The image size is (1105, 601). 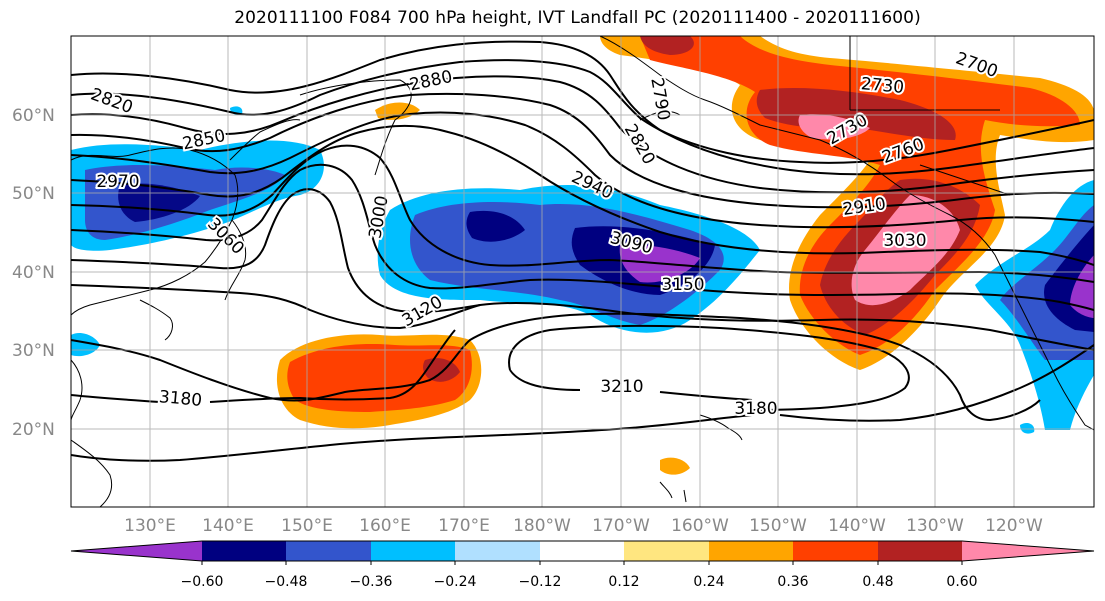 What do you see at coordinates (228, 526) in the screenshot?
I see `lon-label-140e: 140°E` at bounding box center [228, 526].